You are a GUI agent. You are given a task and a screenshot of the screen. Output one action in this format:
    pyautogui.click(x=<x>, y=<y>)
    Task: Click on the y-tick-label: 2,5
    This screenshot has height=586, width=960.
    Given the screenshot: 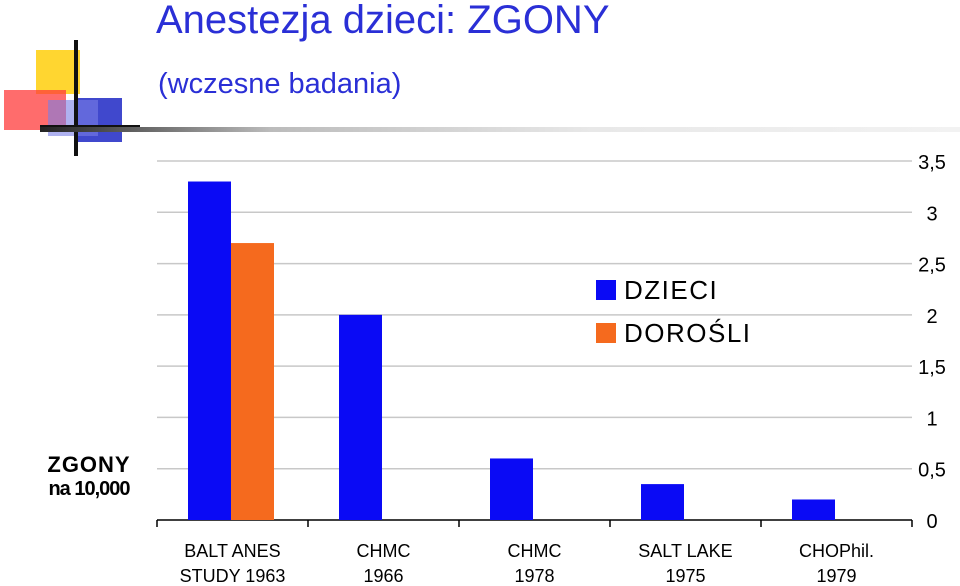 What is the action you would take?
    pyautogui.click(x=932, y=266)
    